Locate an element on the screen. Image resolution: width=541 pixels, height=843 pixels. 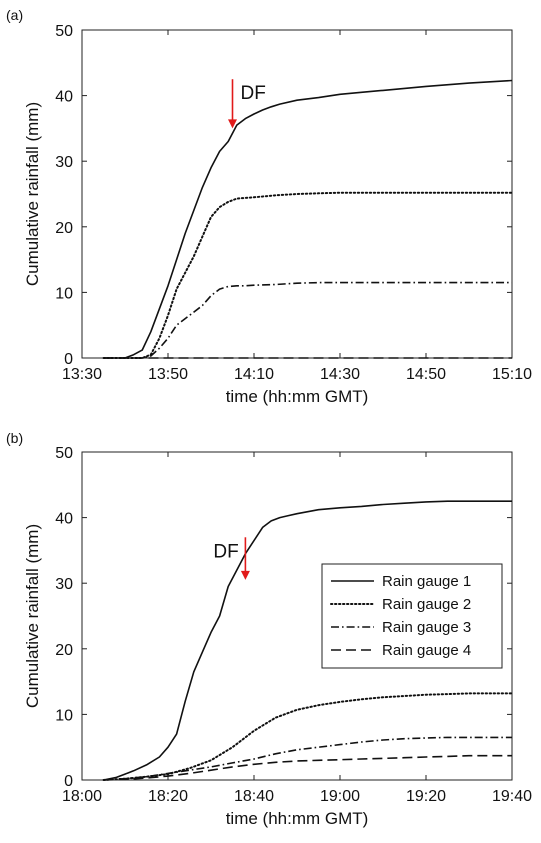
x-tick-label: 14:50 is located at coordinates (426, 374).